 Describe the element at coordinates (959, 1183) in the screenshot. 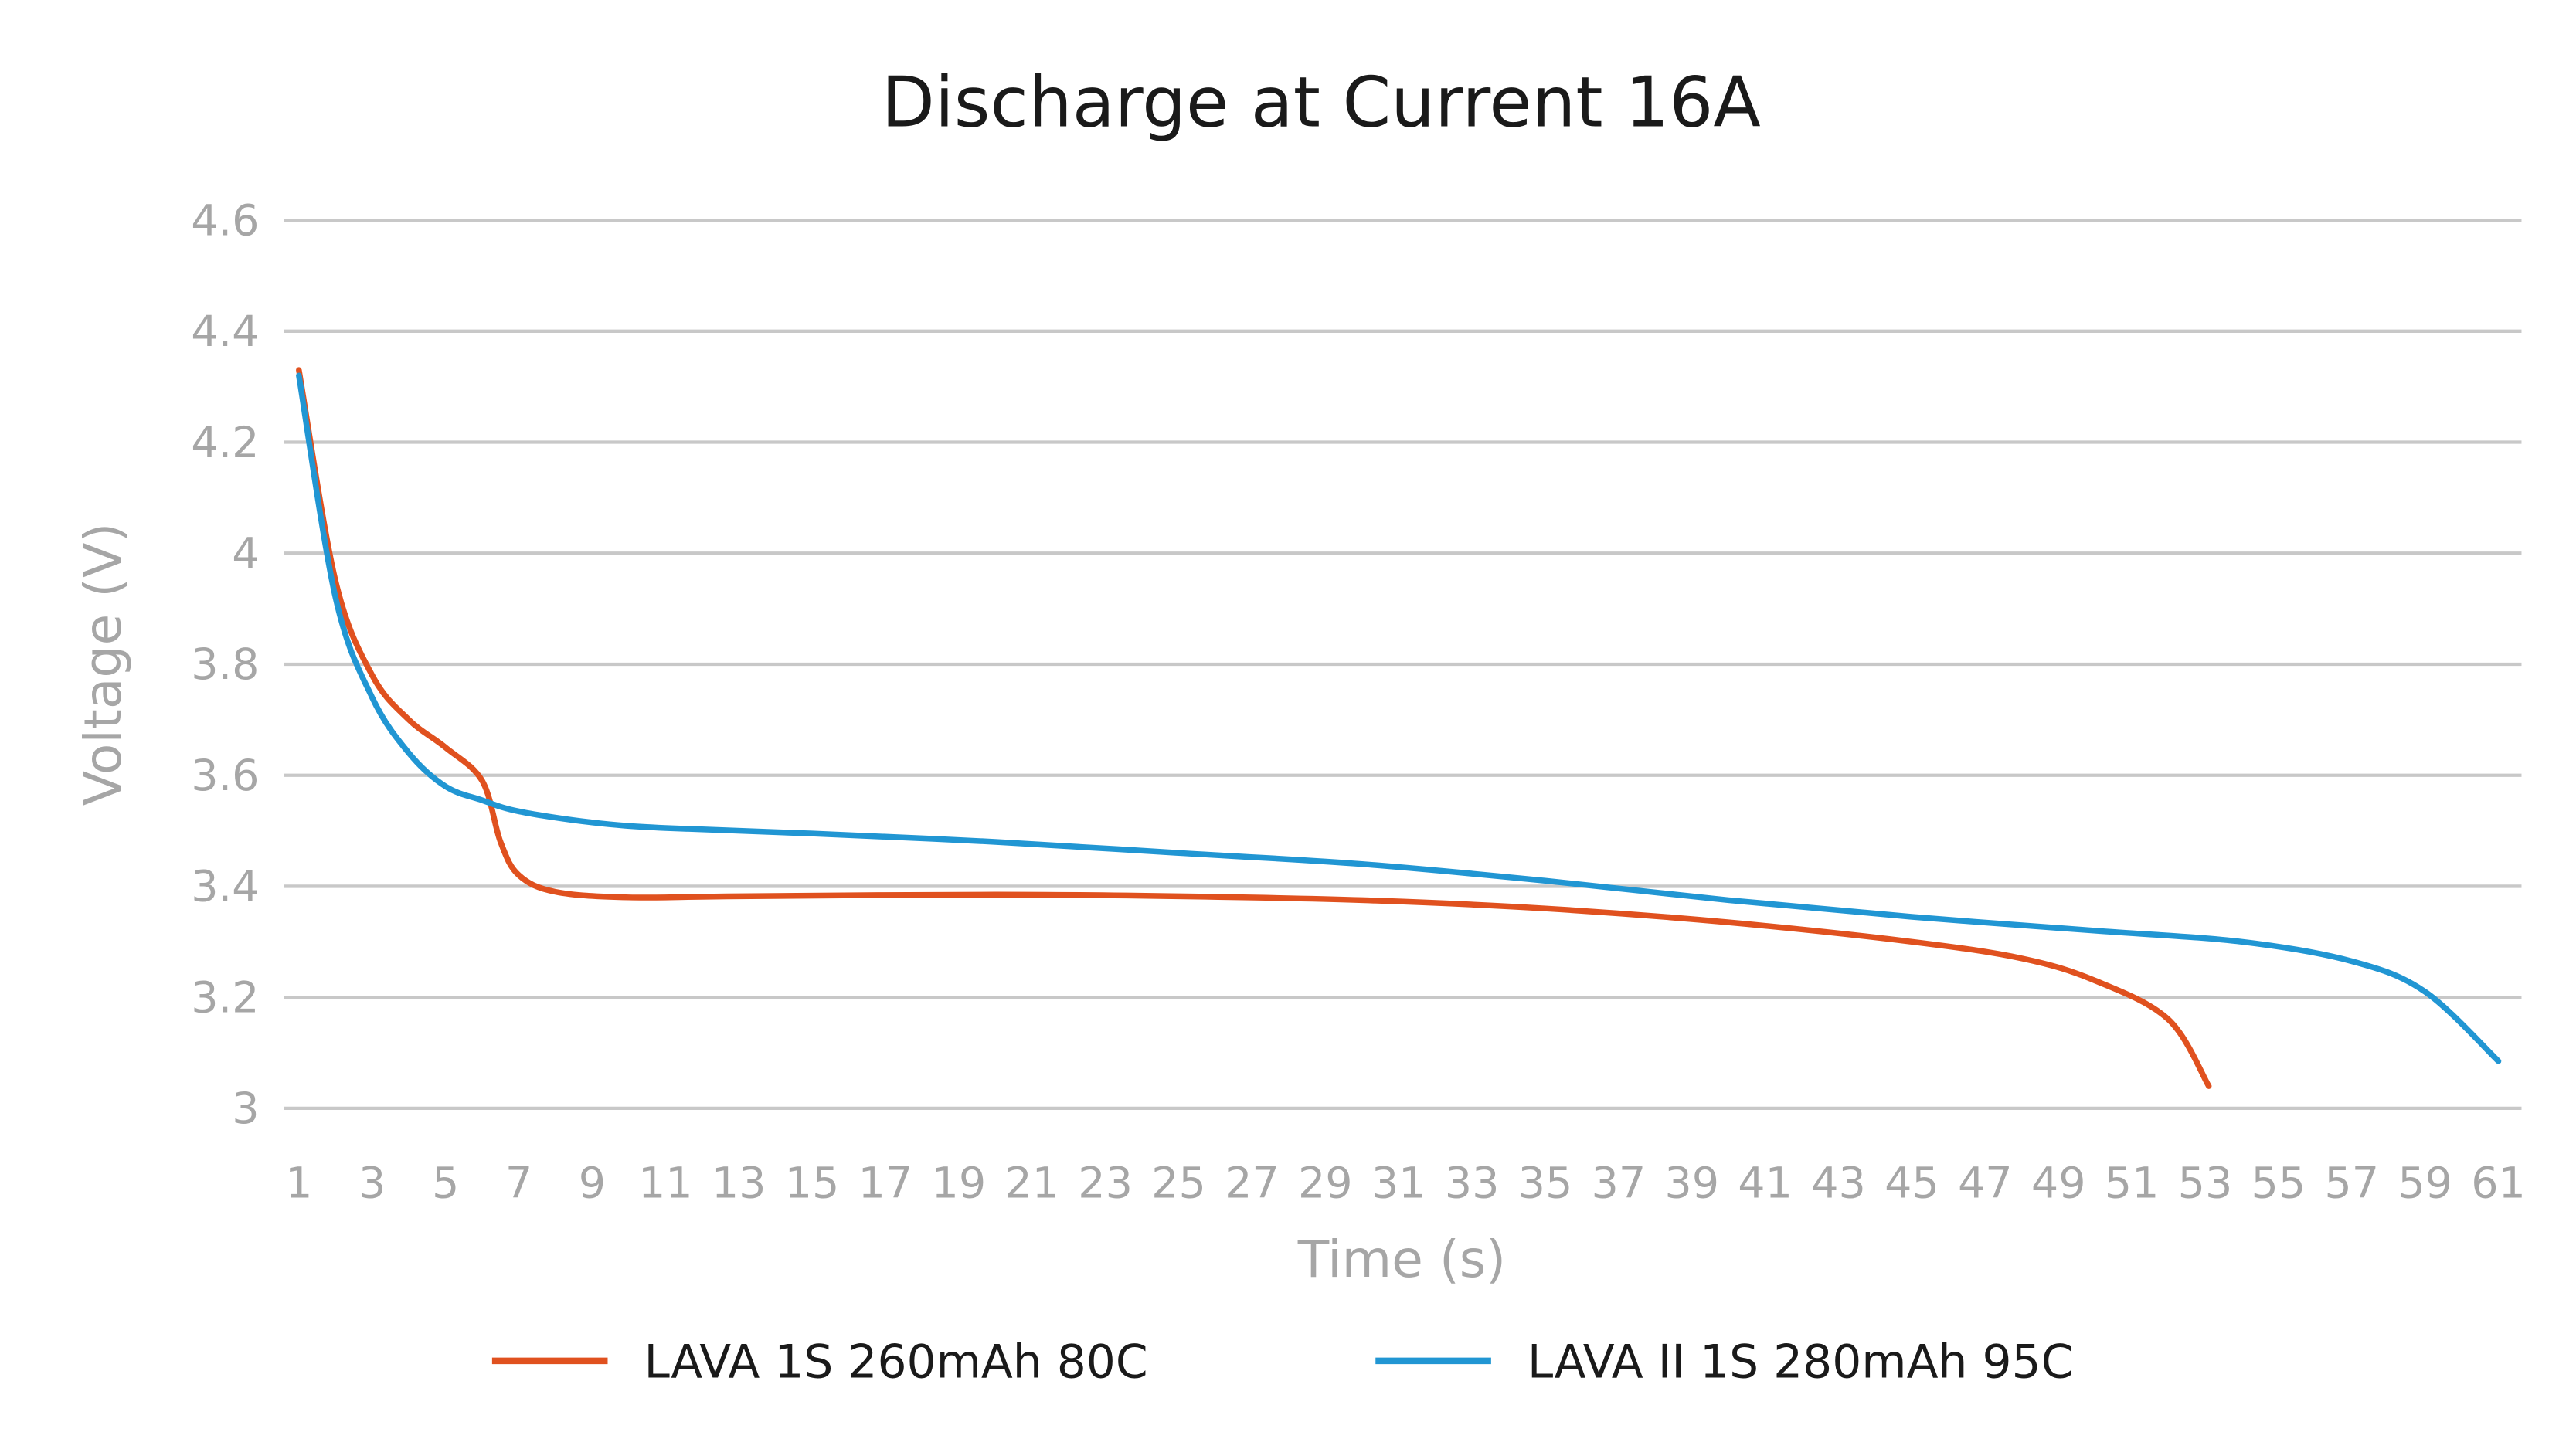

I see `x-tick-label: 19` at that location.